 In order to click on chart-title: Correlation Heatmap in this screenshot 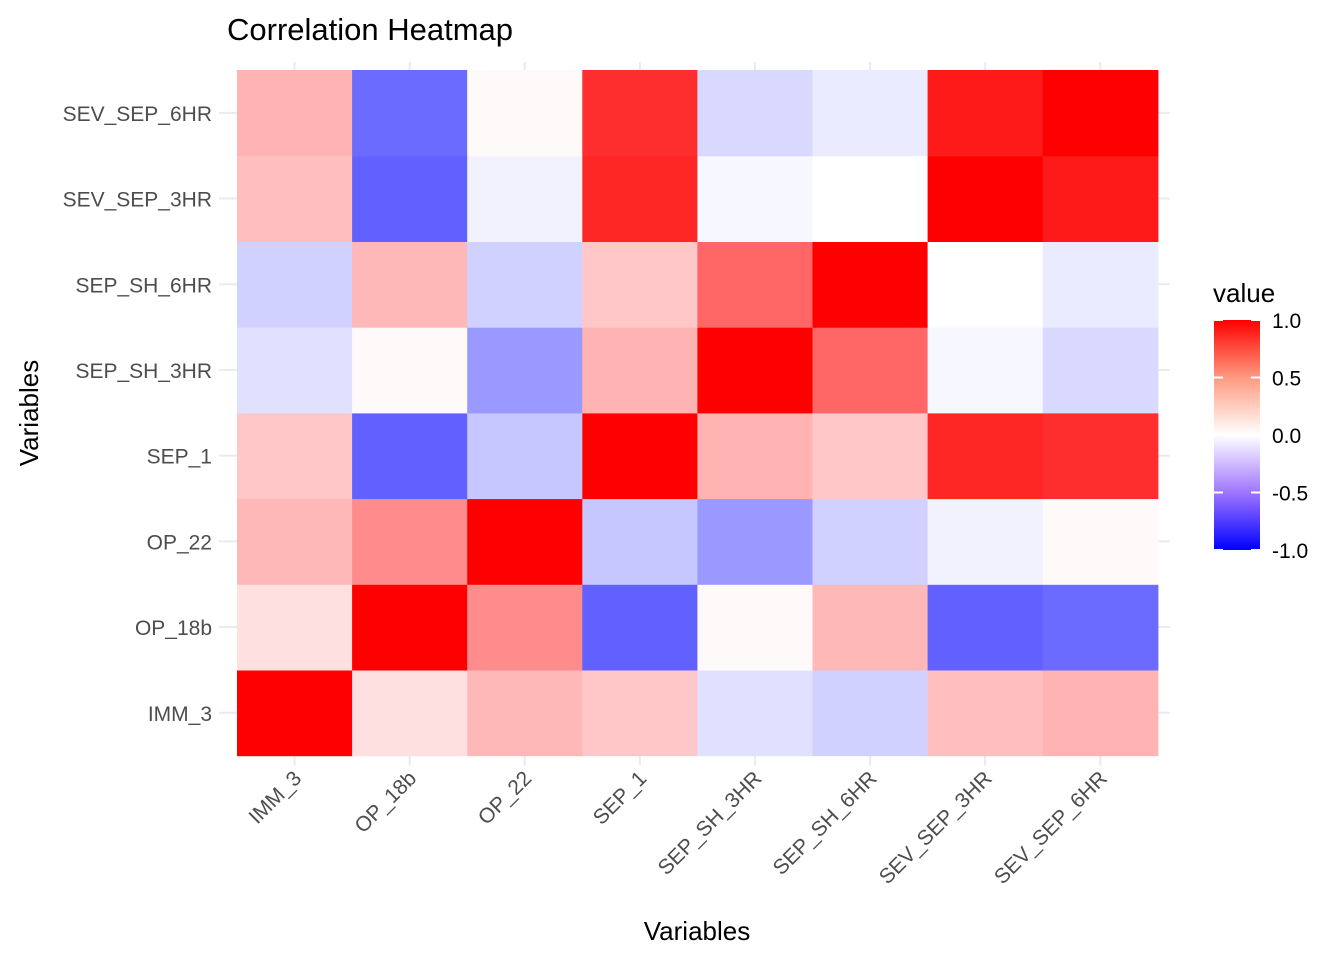, I will do `click(370, 29)`.